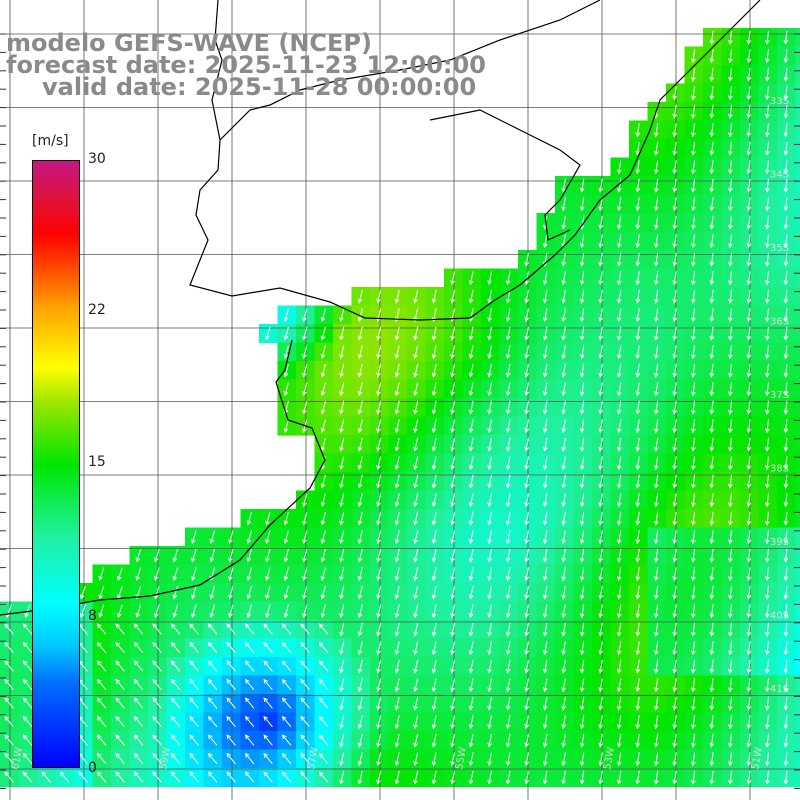  I want to click on valid-date: valid date: 2025-11-28 00:00:00, so click(259, 87).